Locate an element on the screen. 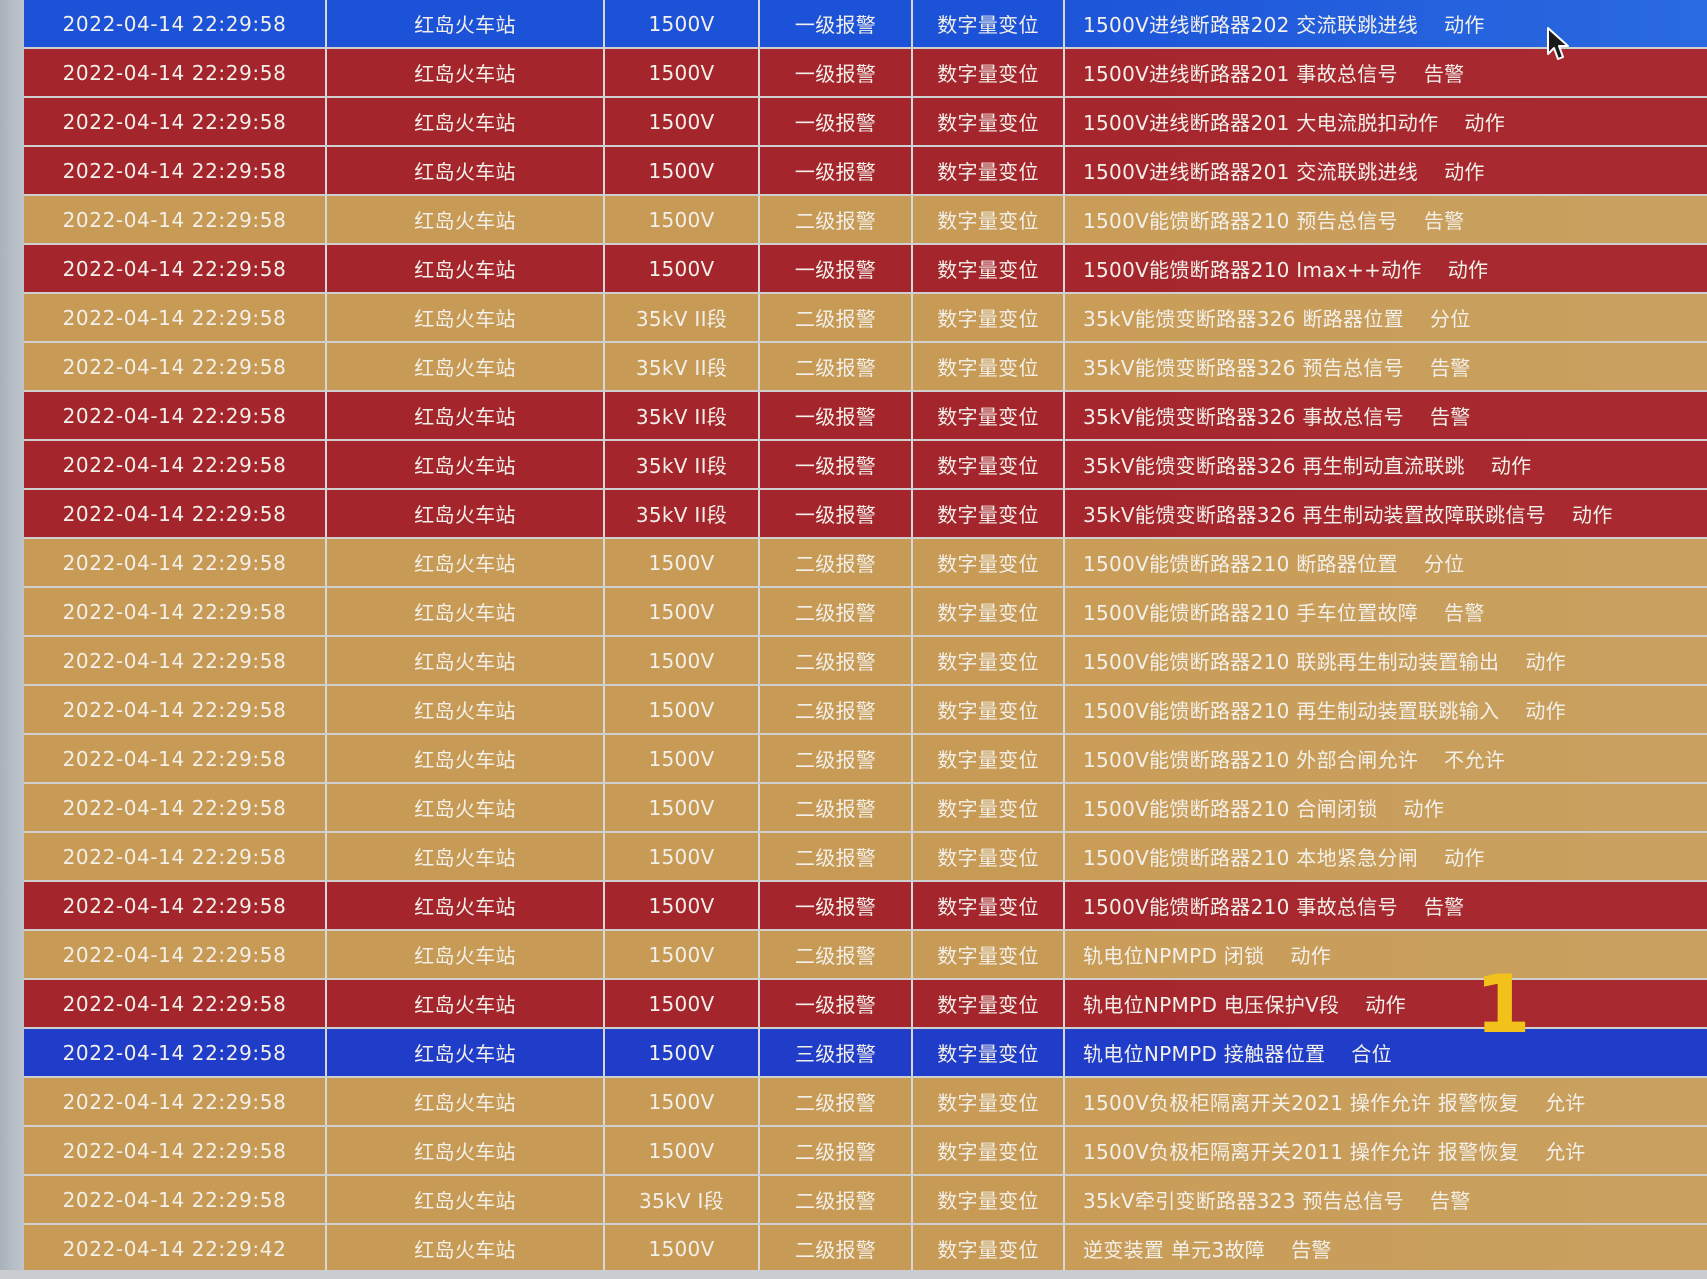  alarm-description-text: 35kV能馈变断路器326 预告总信号 is located at coordinates (1243, 368).